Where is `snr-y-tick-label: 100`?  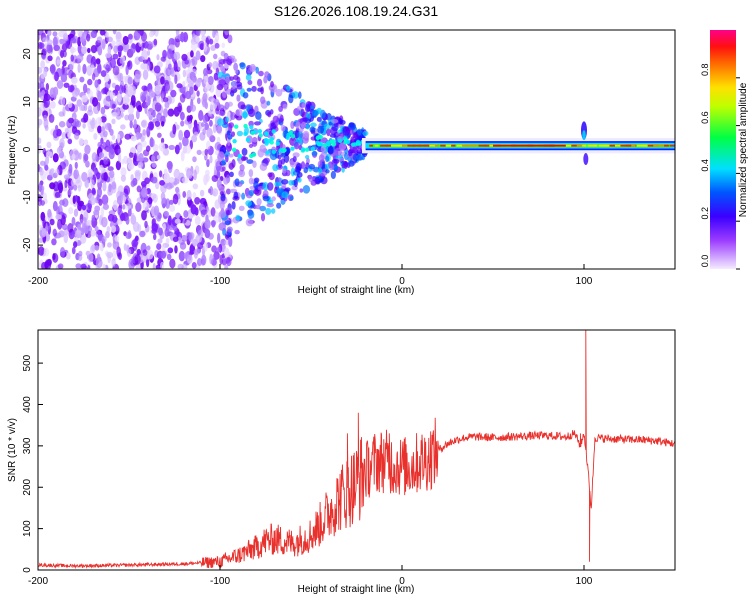 snr-y-tick-label: 100 is located at coordinates (27, 528).